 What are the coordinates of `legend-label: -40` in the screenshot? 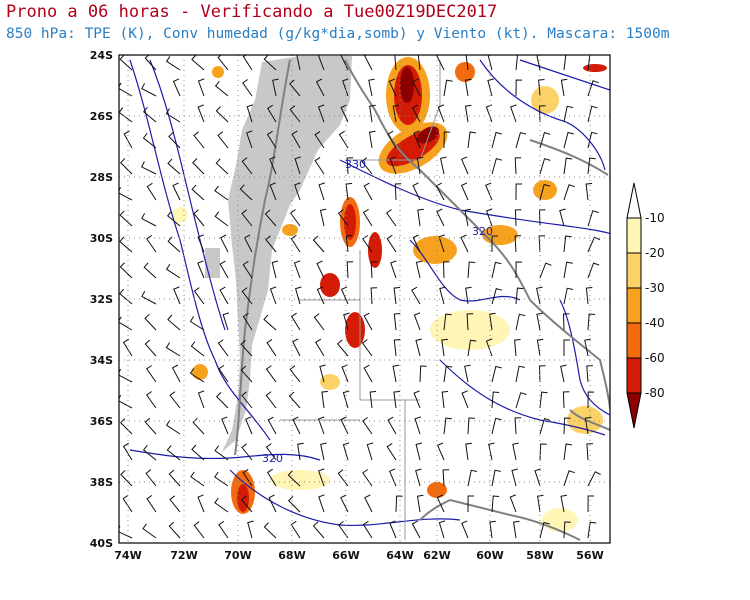 It's located at (655, 323).